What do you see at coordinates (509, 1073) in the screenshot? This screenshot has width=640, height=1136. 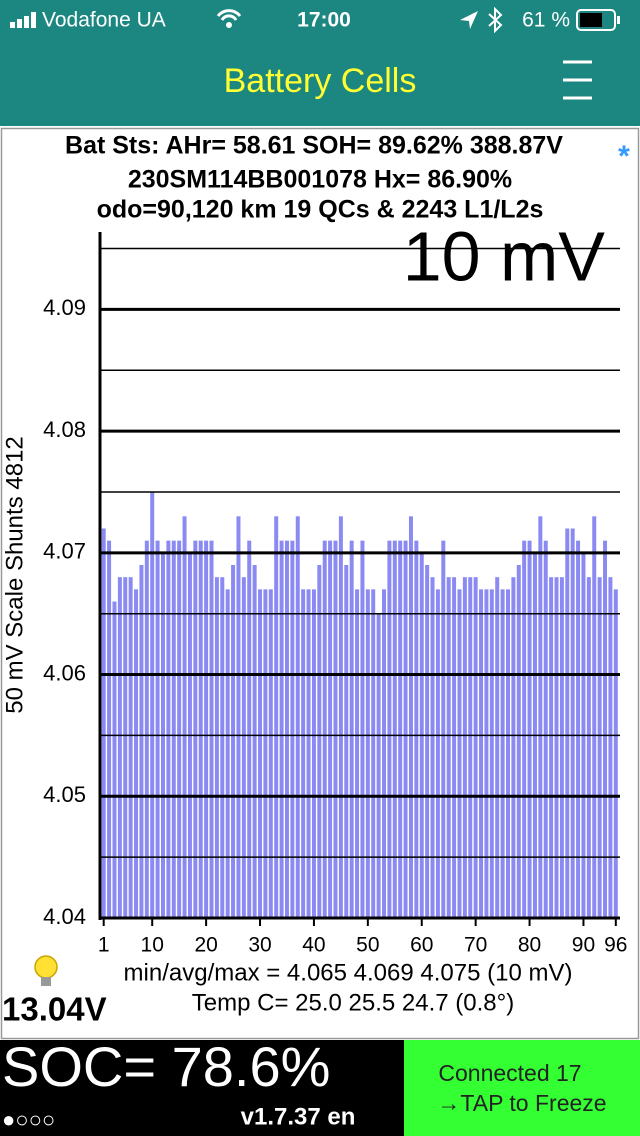 I see `connected-status: Connected 17` at bounding box center [509, 1073].